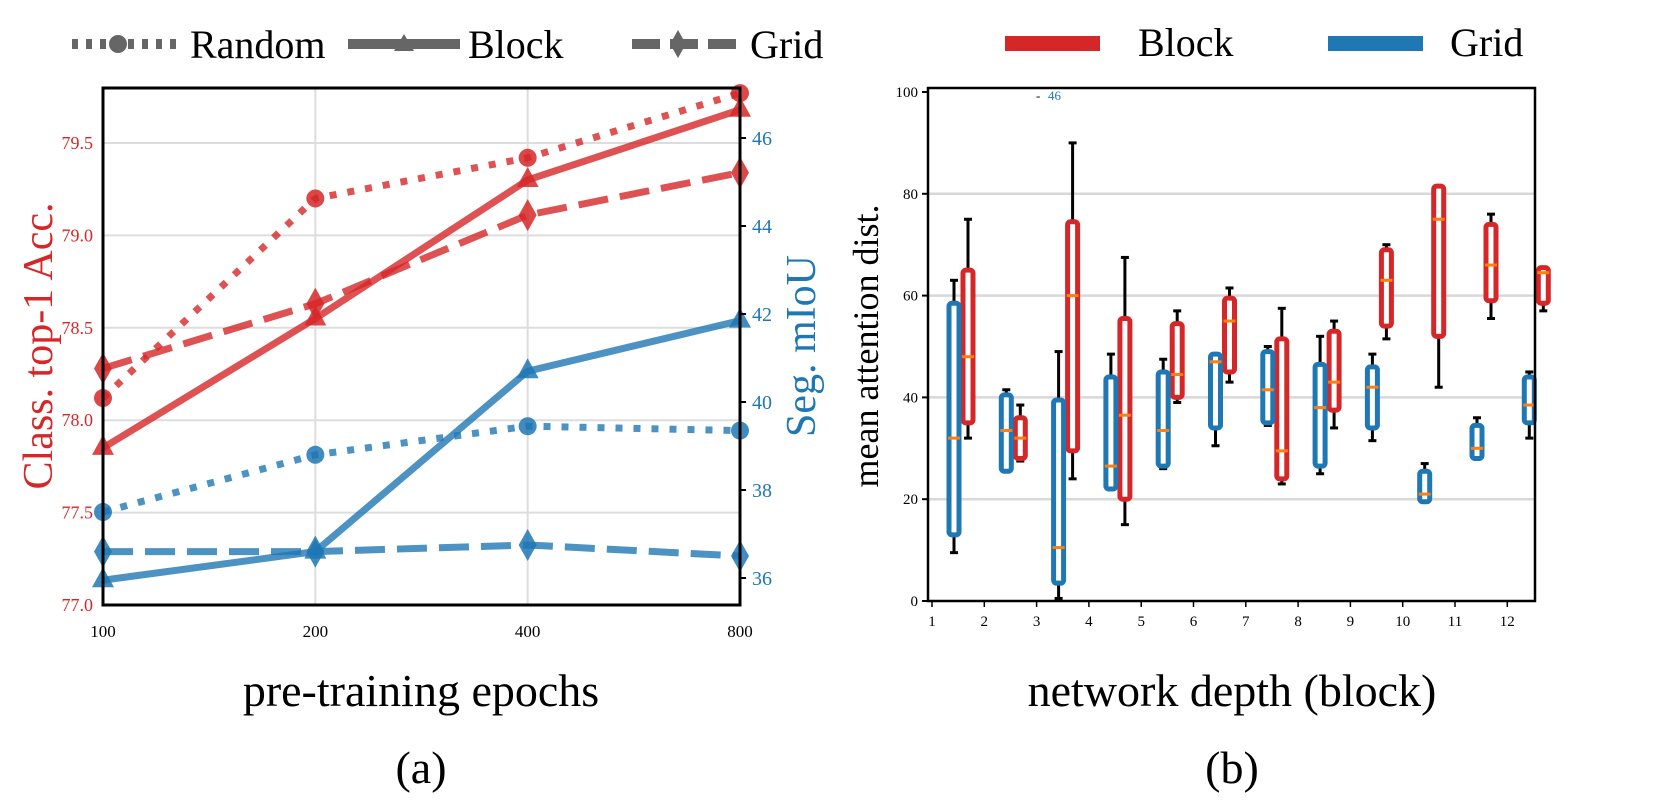 The width and height of the screenshot is (1659, 803). I want to click on x-tick-label: 6, so click(1194, 622).